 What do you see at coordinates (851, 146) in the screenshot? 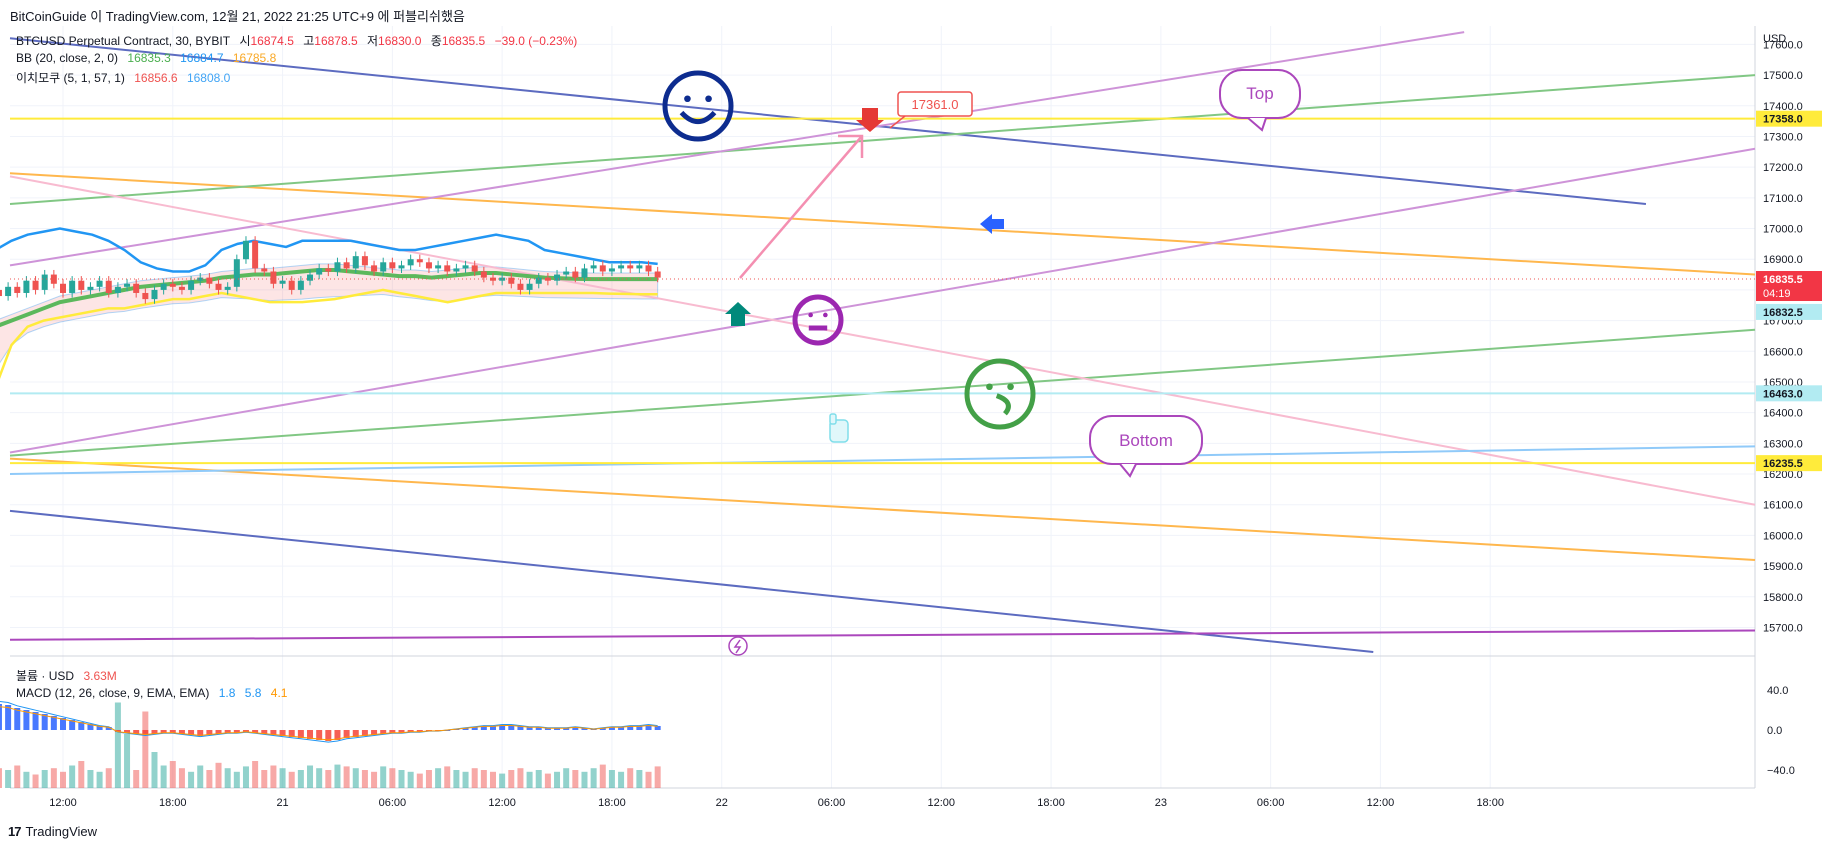
I see `target-arrow-head` at bounding box center [851, 146].